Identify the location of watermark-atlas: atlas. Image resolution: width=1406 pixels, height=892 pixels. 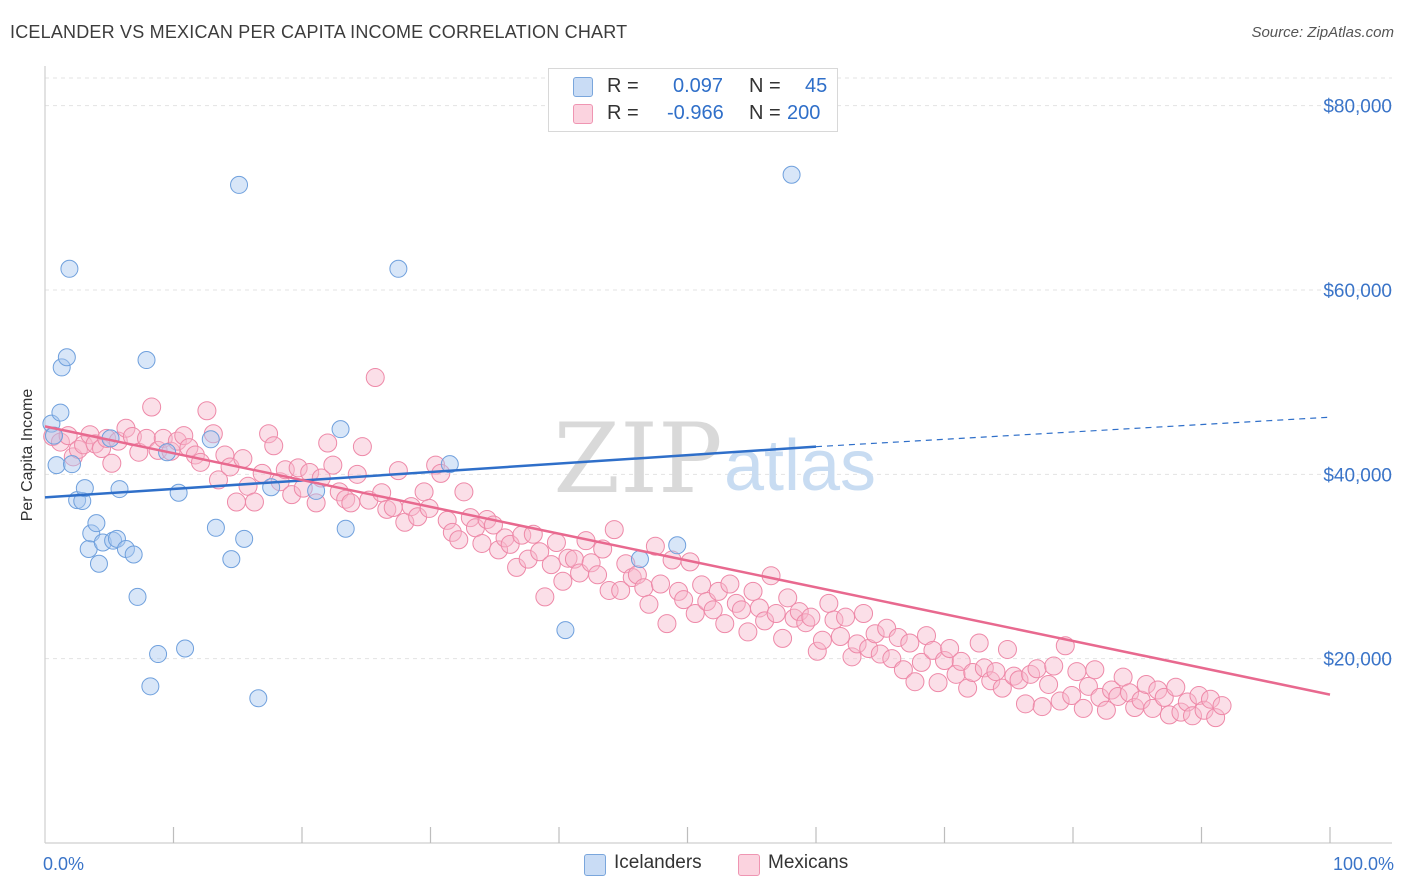
(800, 466).